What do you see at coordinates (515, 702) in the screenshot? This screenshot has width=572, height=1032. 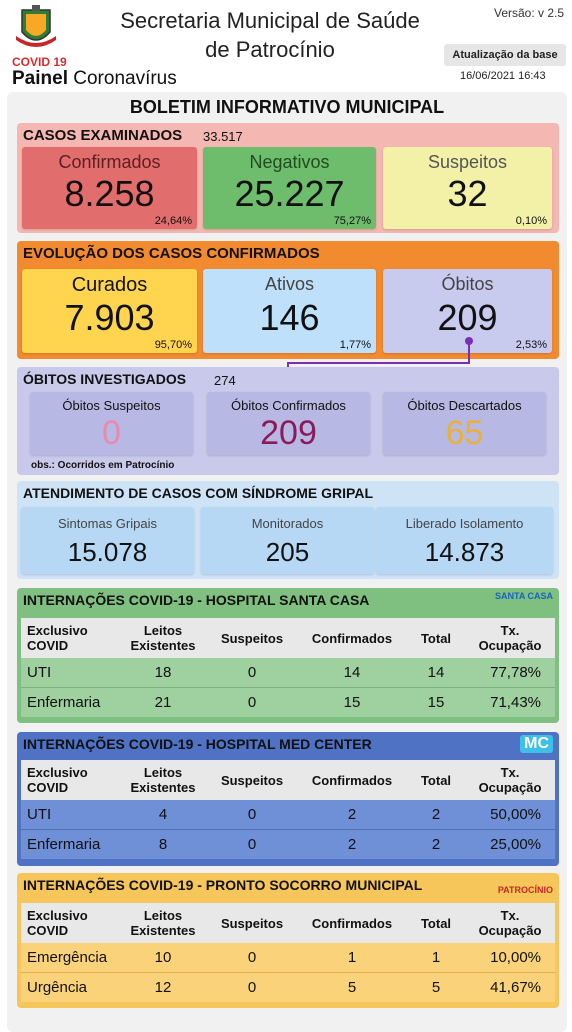 I see `cell-taxa: 71,43%` at bounding box center [515, 702].